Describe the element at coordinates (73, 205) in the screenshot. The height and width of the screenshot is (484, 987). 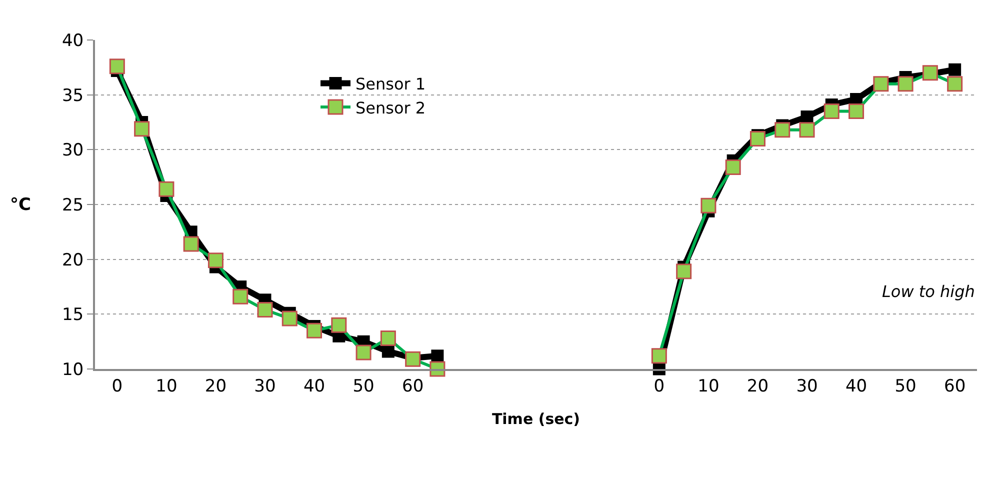
I see `y-tick-label: 25` at that location.